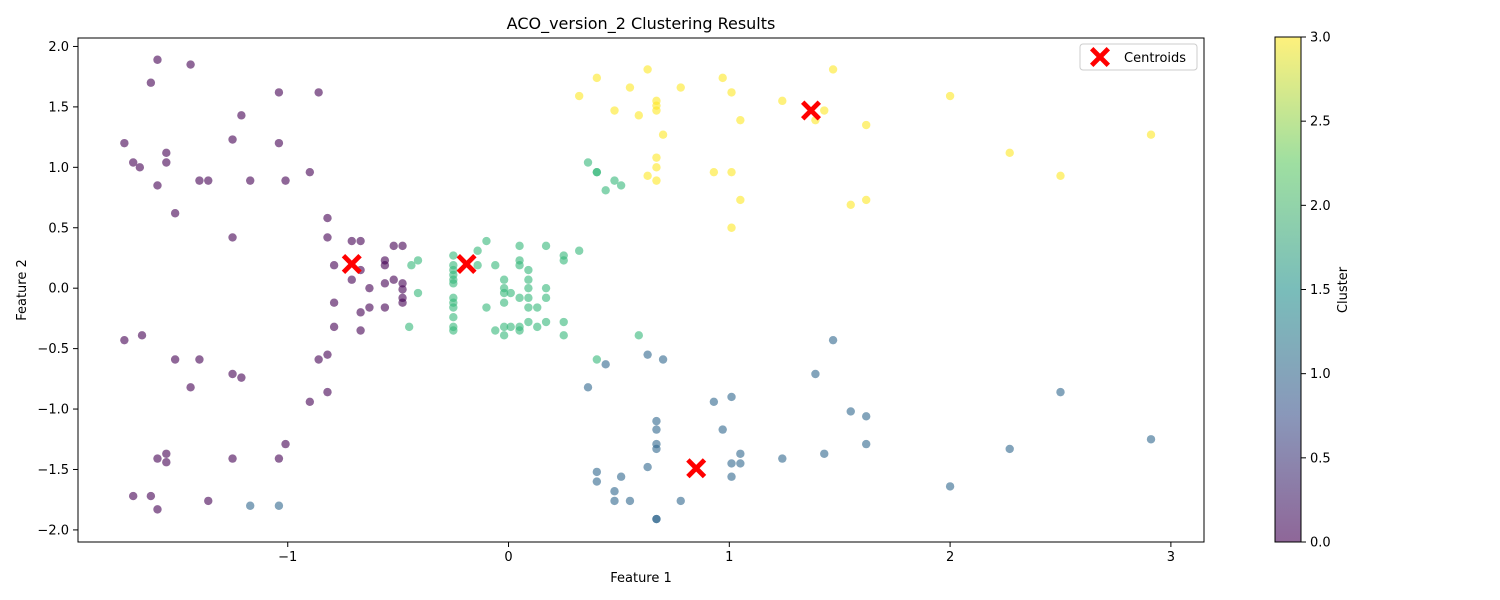  Describe the element at coordinates (1320, 543) in the screenshot. I see `colorbar-tick-label: 0.0` at that location.